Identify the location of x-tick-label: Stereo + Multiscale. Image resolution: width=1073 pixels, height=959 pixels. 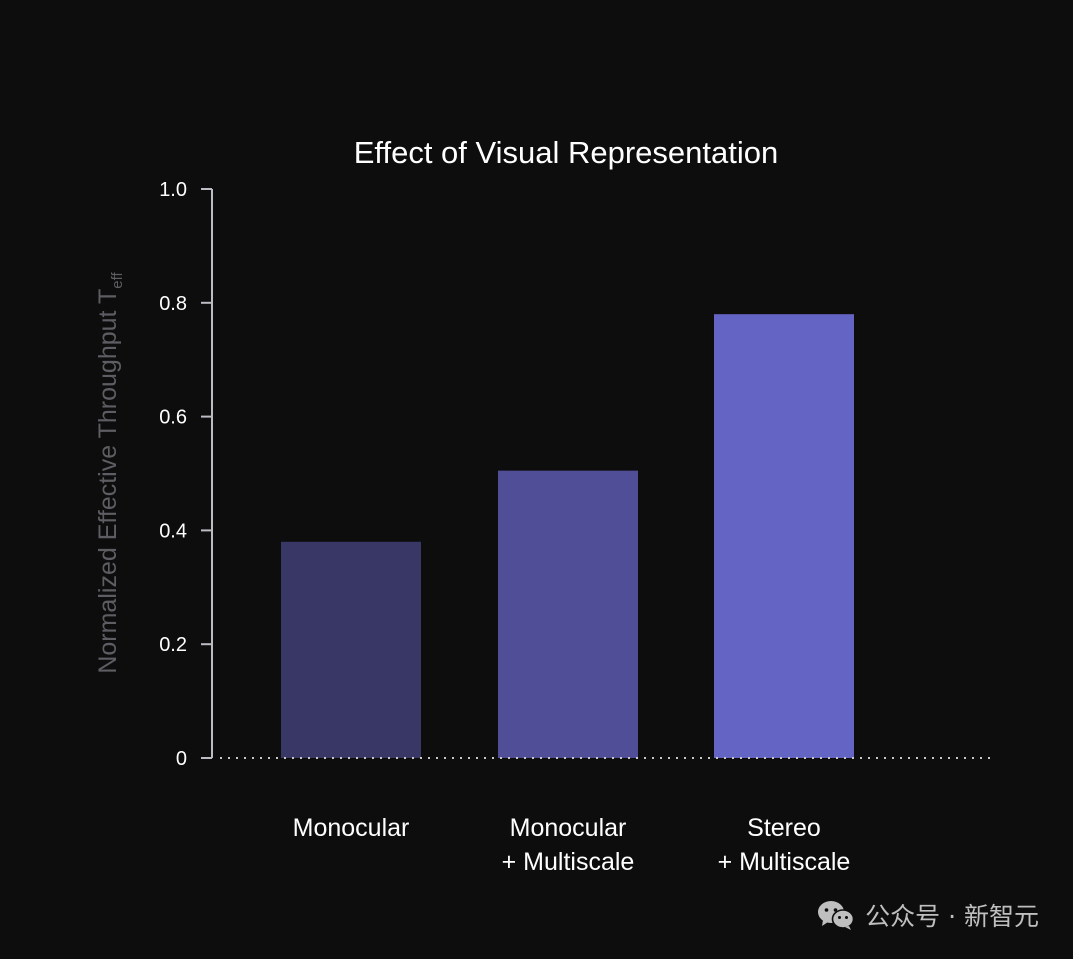
(784, 845).